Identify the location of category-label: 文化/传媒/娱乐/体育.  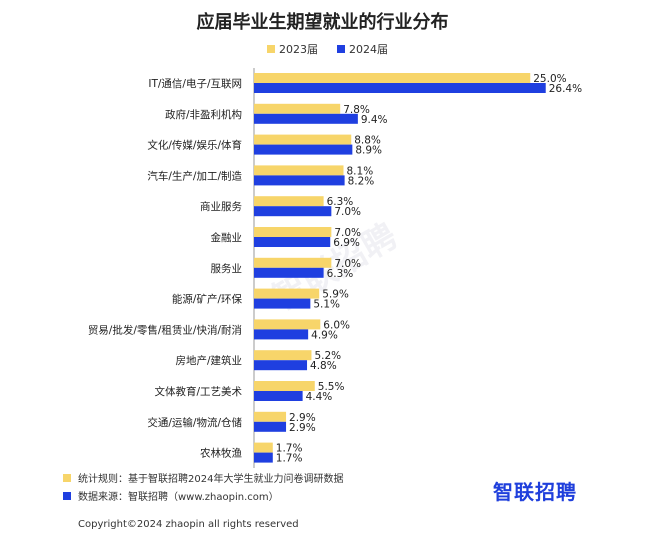
(194, 145).